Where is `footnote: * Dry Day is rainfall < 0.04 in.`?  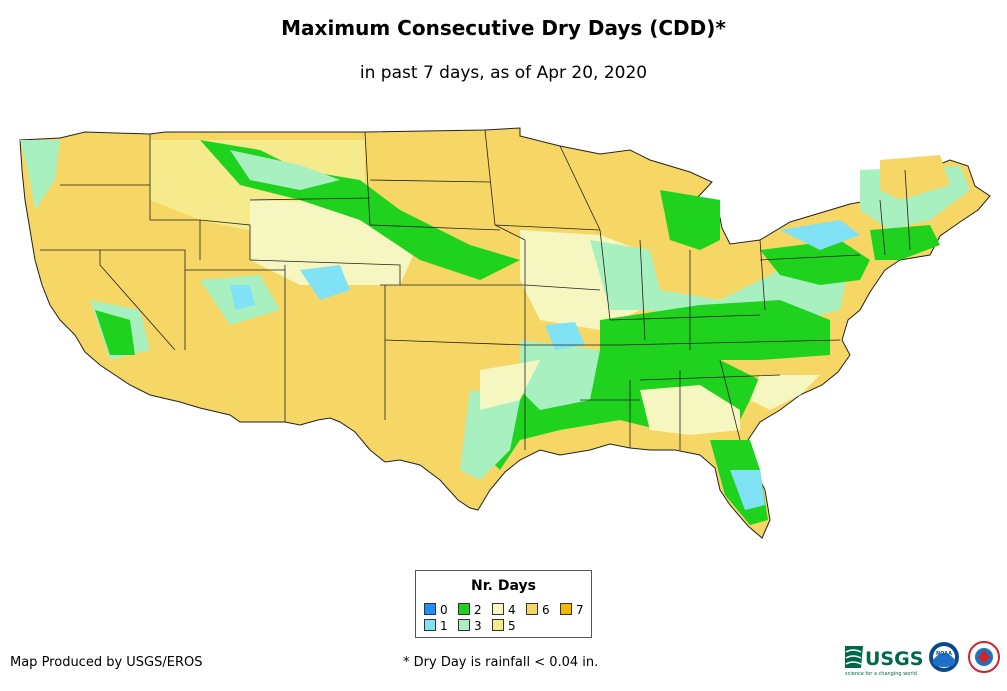
footnote: * Dry Day is rainfall < 0.04 in. is located at coordinates (501, 662).